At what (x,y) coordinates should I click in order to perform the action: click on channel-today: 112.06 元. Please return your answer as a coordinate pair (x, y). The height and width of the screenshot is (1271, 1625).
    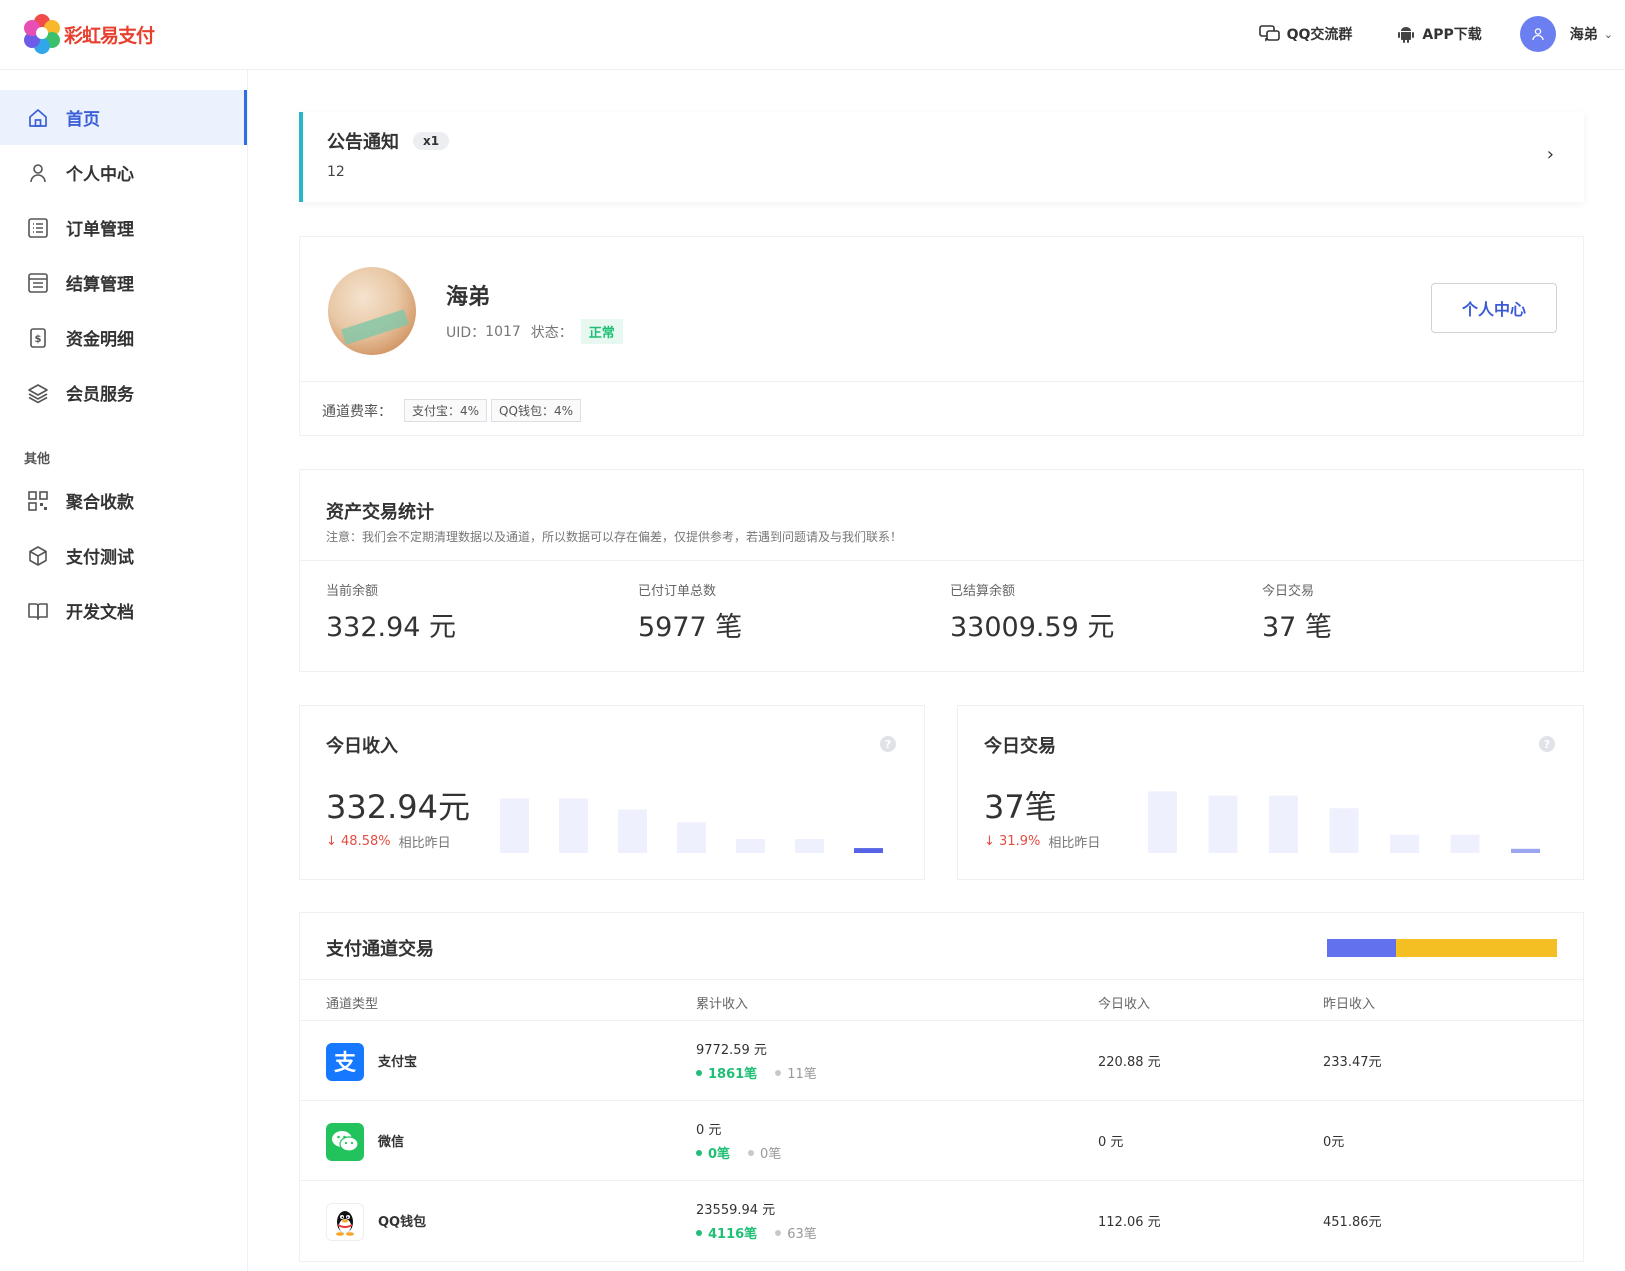
    Looking at the image, I should click on (1129, 1222).